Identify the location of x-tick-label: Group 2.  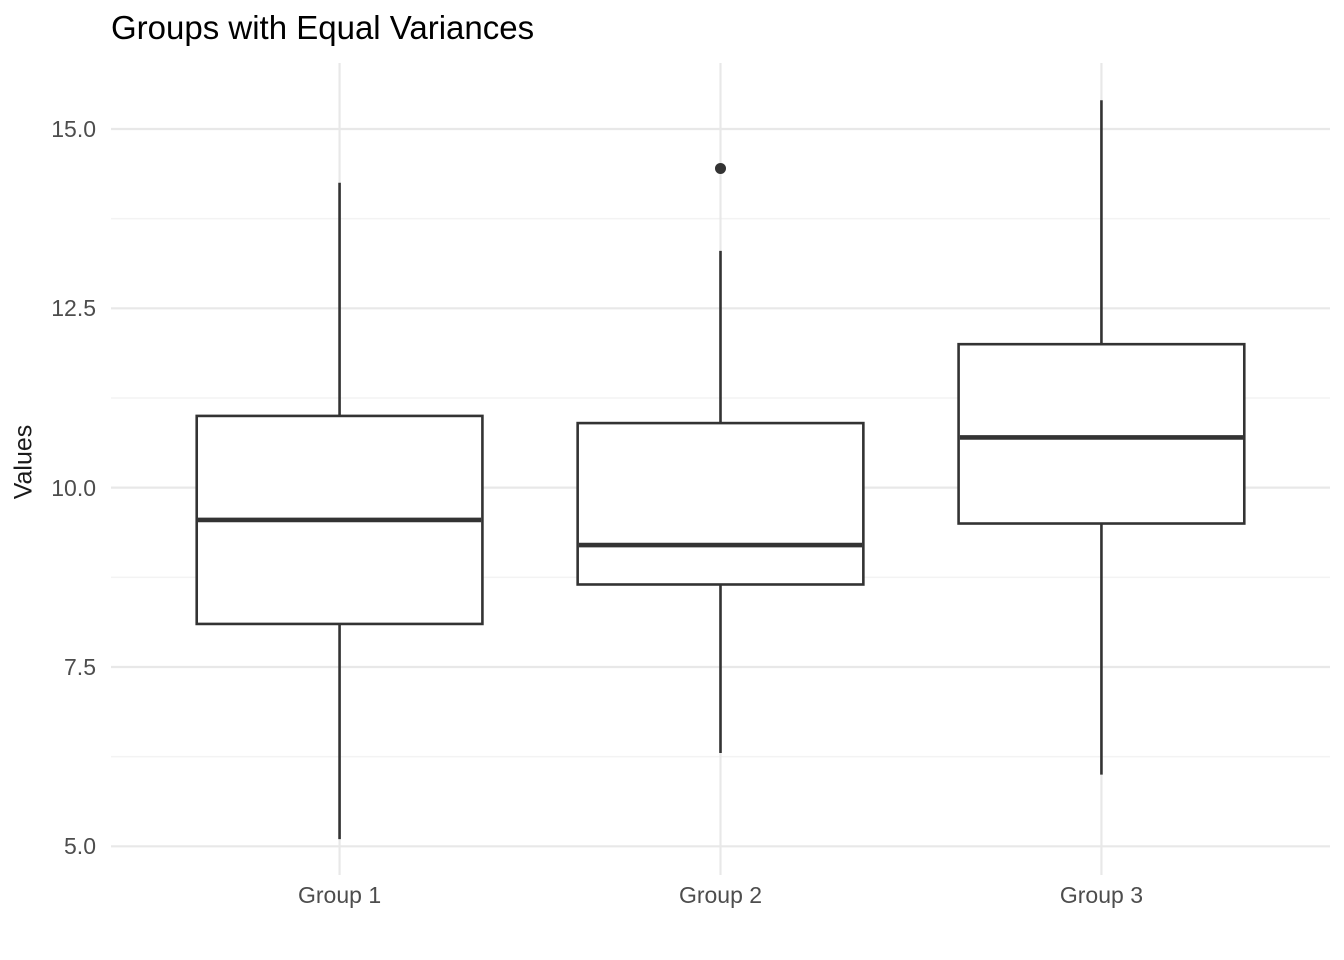
(720, 895).